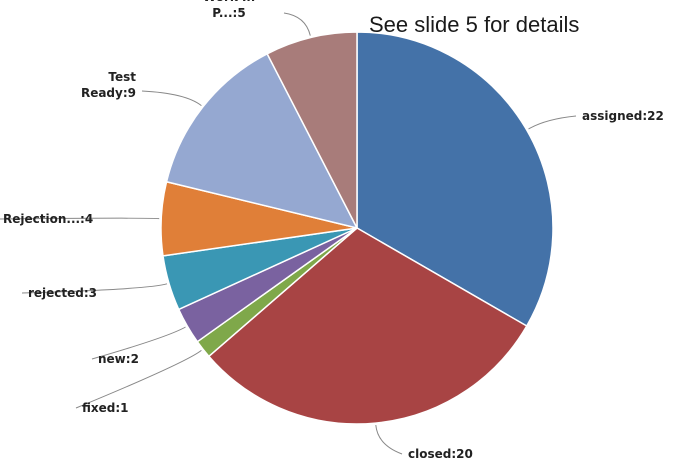 This screenshot has width=682, height=461. I want to click on slice-label: assigned:22, so click(623, 116).